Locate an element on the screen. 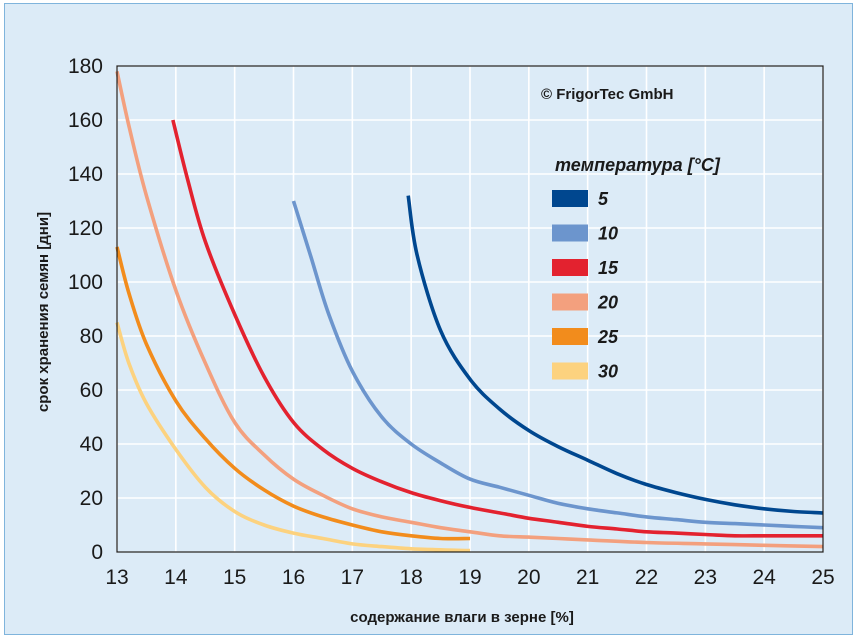  x-tick-label: 23 is located at coordinates (705, 577).